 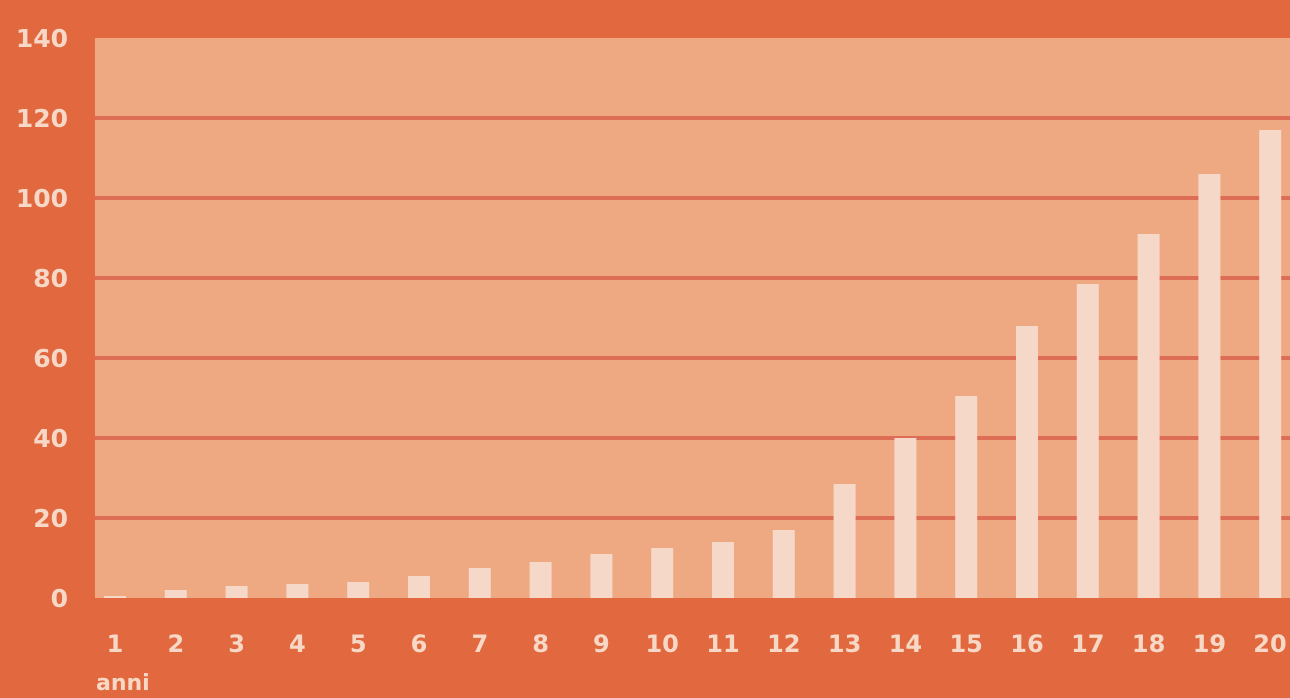 I want to click on y-tick-label: 140, so click(x=42, y=38).